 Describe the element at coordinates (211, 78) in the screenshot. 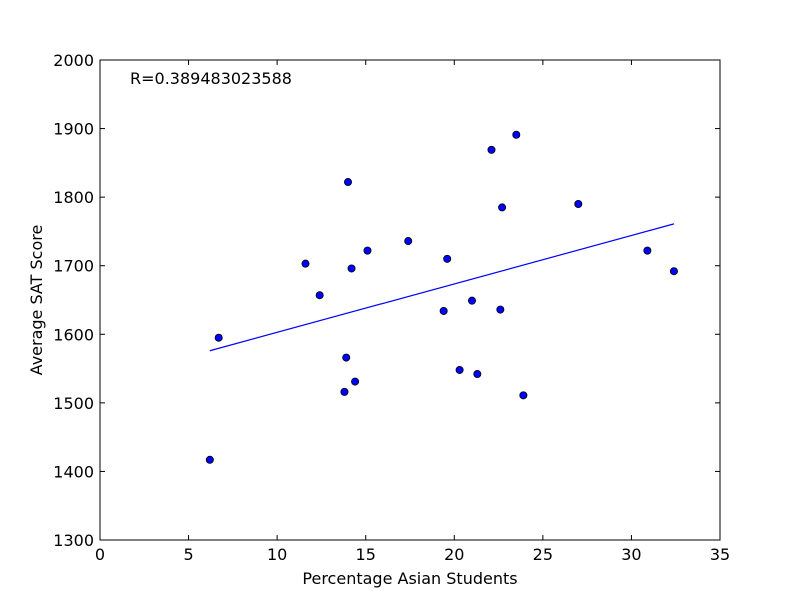

I see `correlation-annotation: R=0.389483023588` at that location.